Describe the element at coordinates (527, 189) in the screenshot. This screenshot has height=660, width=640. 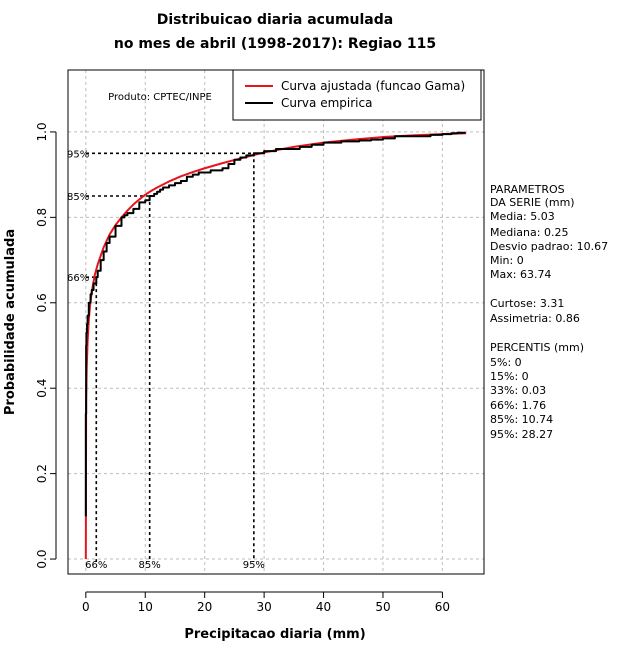
I see `side-params-title-1: PARAMETROS` at that location.